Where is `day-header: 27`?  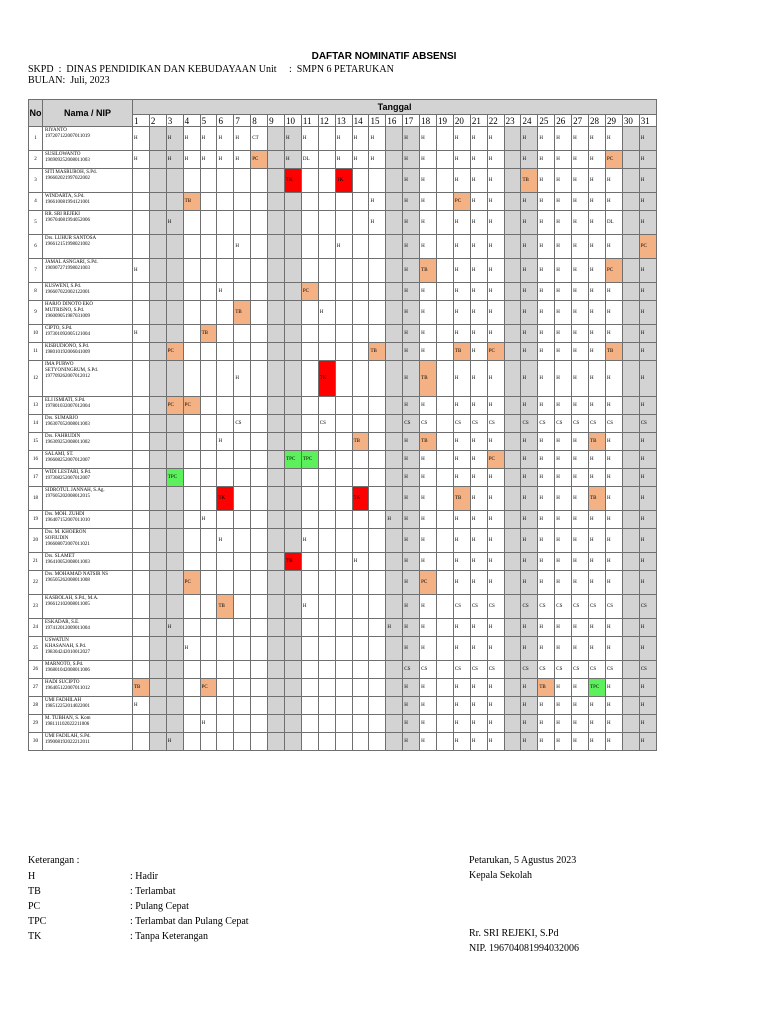 day-header: 27 is located at coordinates (580, 120).